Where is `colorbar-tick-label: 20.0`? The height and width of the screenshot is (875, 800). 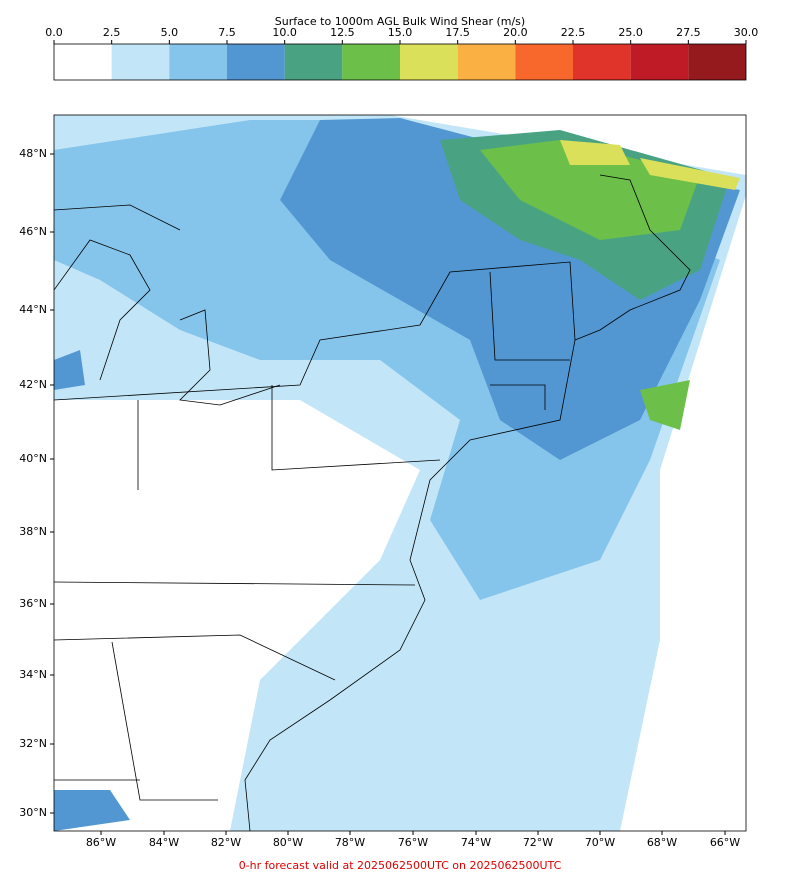
colorbar-tick-label: 20.0 is located at coordinates (515, 32).